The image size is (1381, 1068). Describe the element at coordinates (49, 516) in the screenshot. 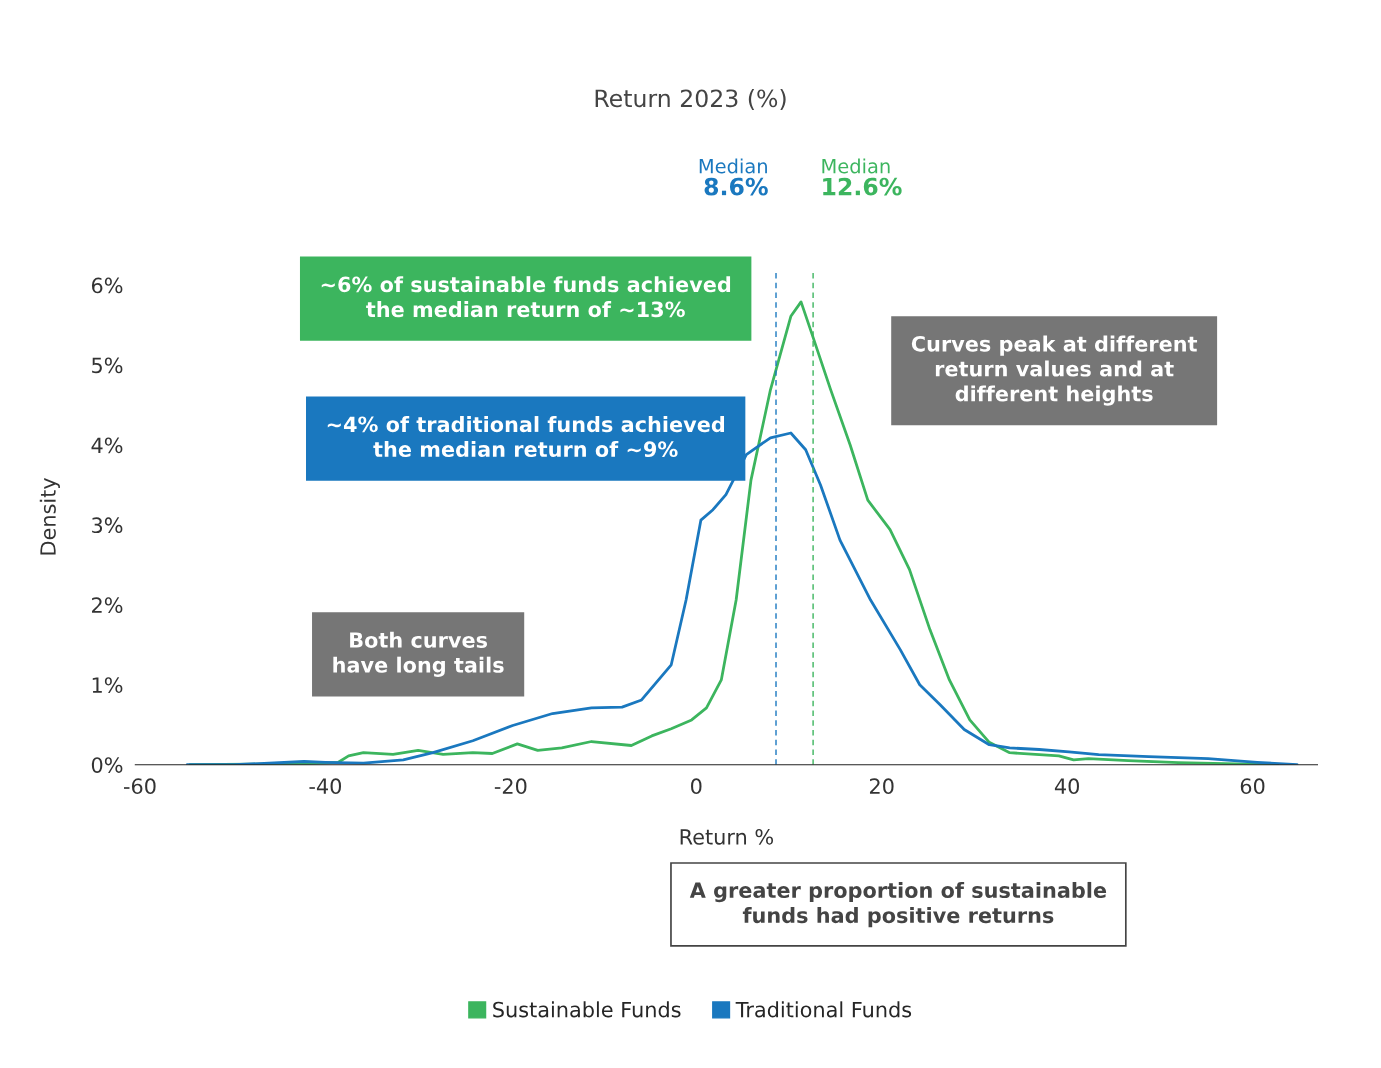

I see `y-axis-title: Density` at that location.